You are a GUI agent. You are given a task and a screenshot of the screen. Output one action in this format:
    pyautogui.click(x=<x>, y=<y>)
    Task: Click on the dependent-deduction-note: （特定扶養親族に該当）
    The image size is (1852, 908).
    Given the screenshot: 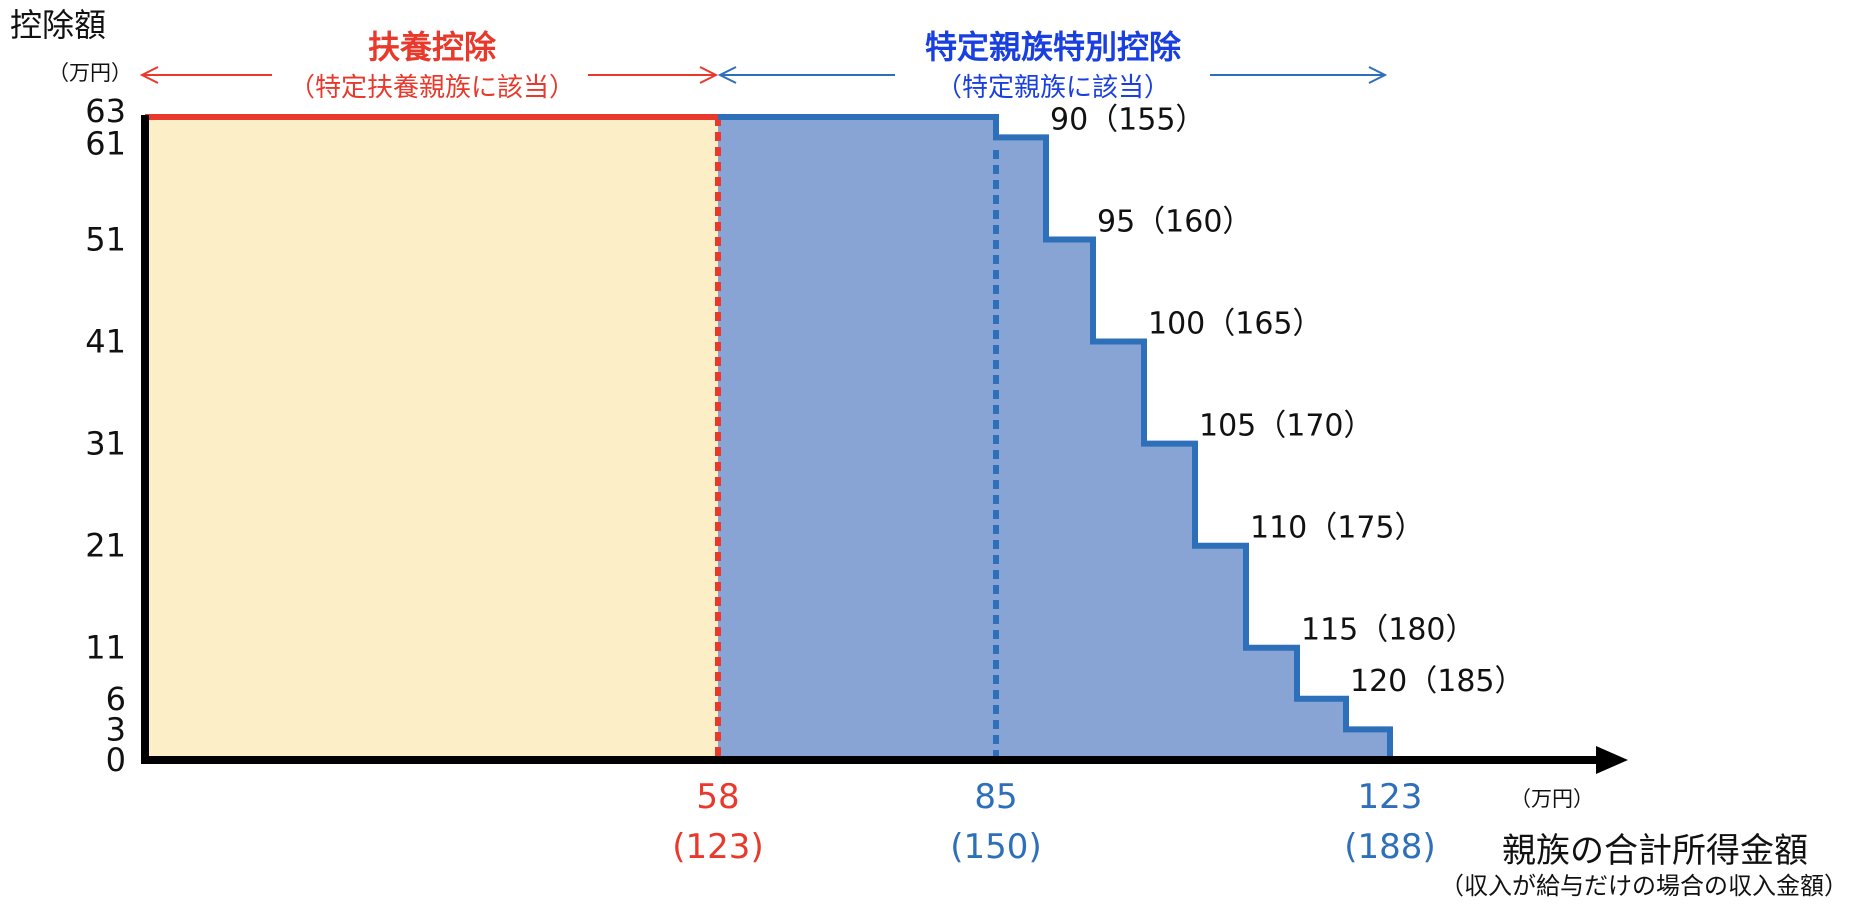 What is the action you would take?
    pyautogui.click(x=432, y=88)
    